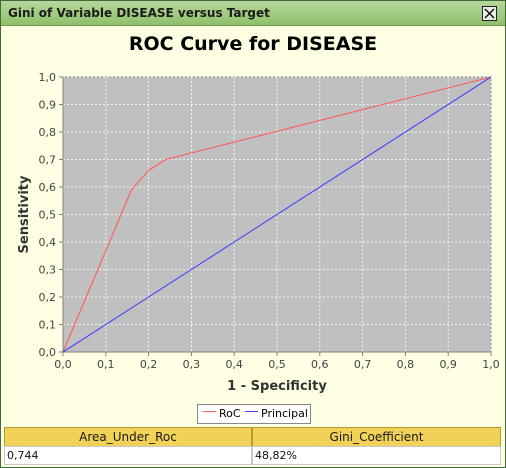 This screenshot has width=506, height=468. Describe the element at coordinates (448, 364) in the screenshot. I see `x-tick-label: 0,9` at that location.